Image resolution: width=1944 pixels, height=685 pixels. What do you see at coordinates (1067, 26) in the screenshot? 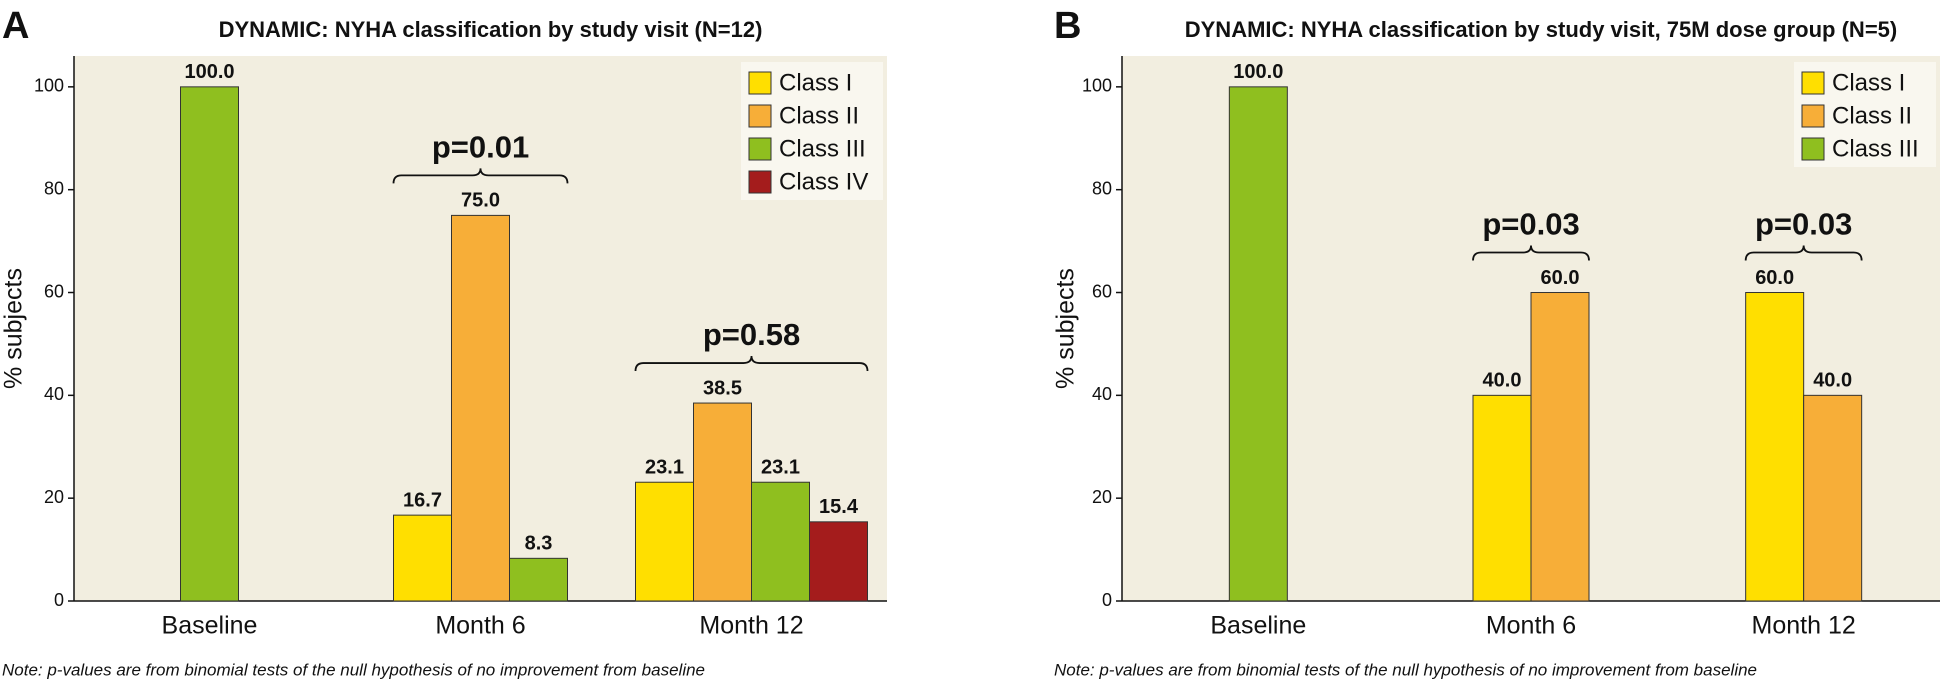
I see `panel-label: B` at bounding box center [1067, 26].